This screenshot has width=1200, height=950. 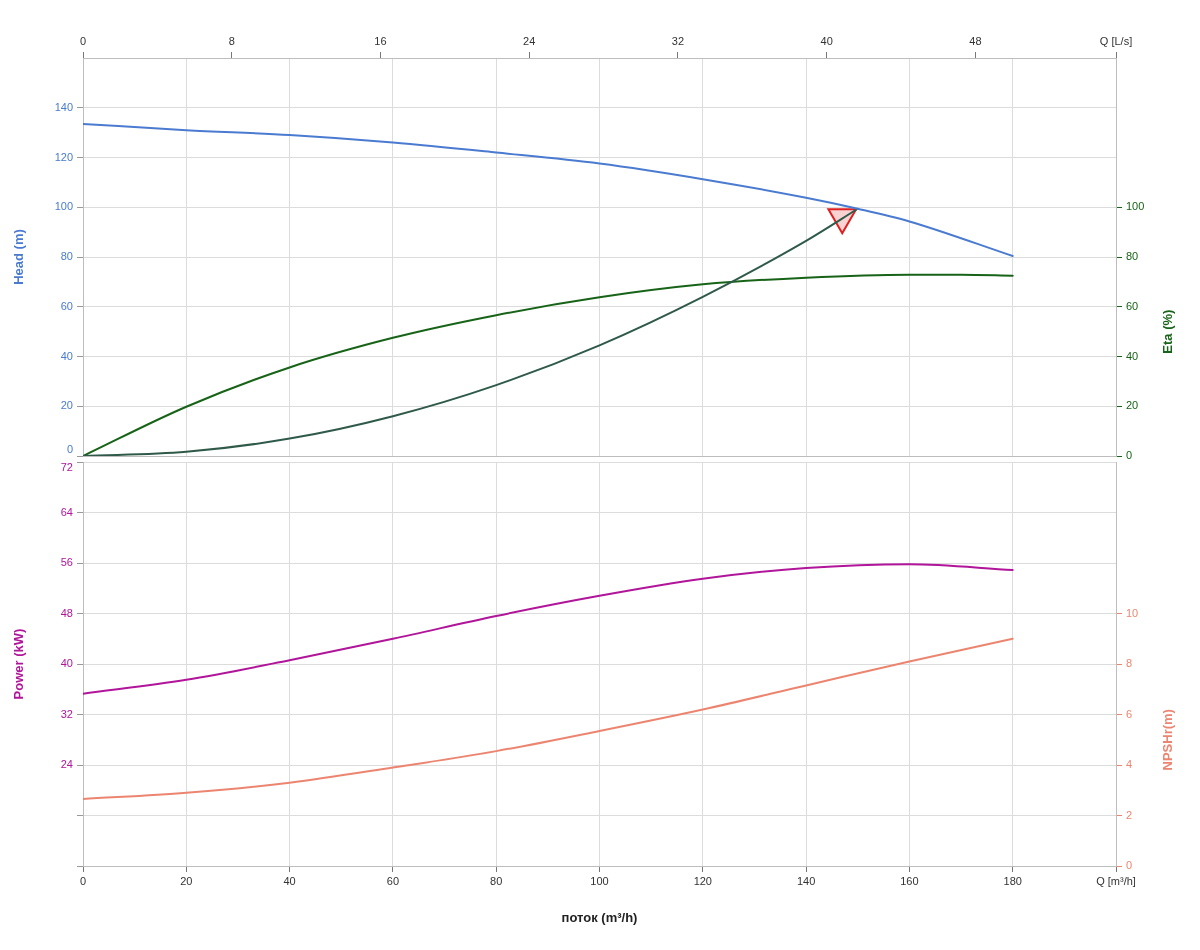 I want to click on x-tick-label: 160, so click(x=909, y=880).